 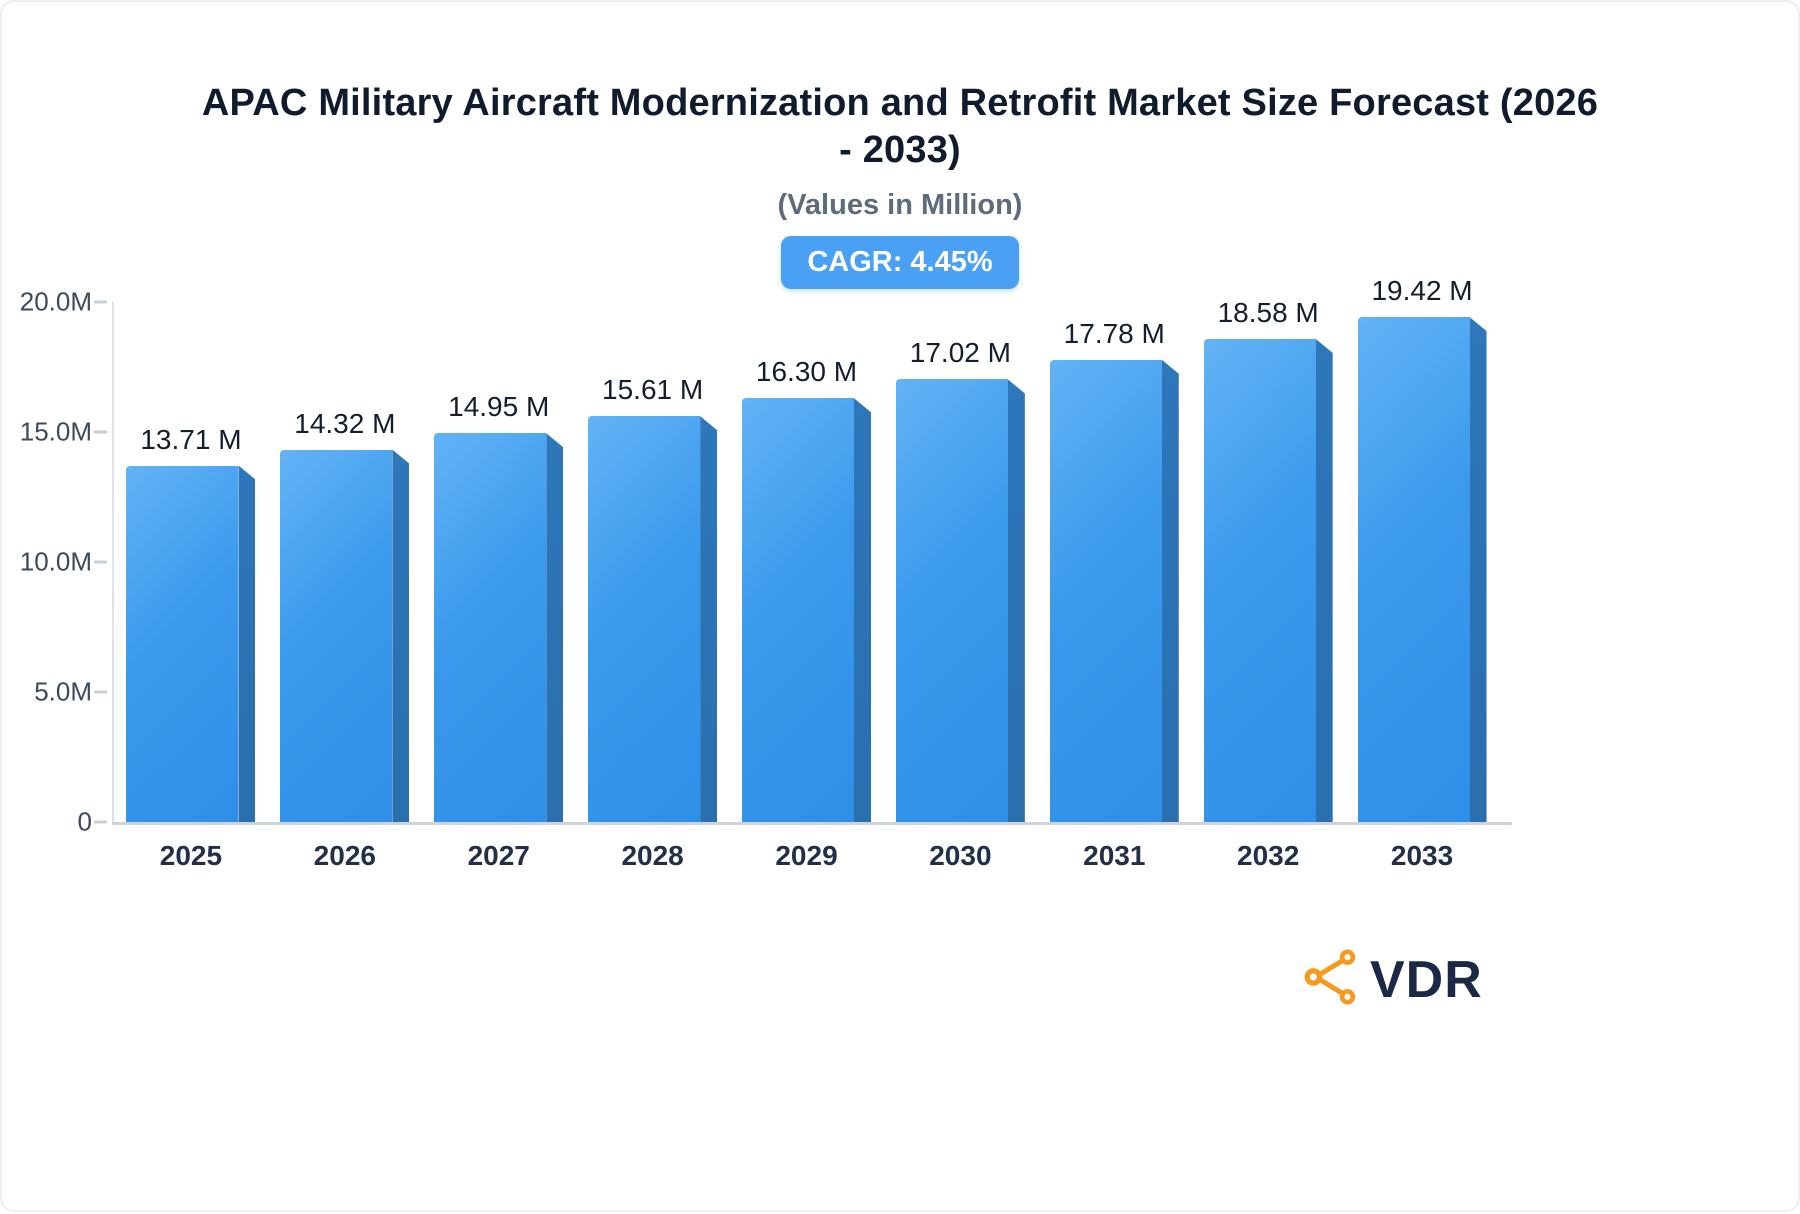 What do you see at coordinates (951, 600) in the screenshot?
I see `bar-2030` at bounding box center [951, 600].